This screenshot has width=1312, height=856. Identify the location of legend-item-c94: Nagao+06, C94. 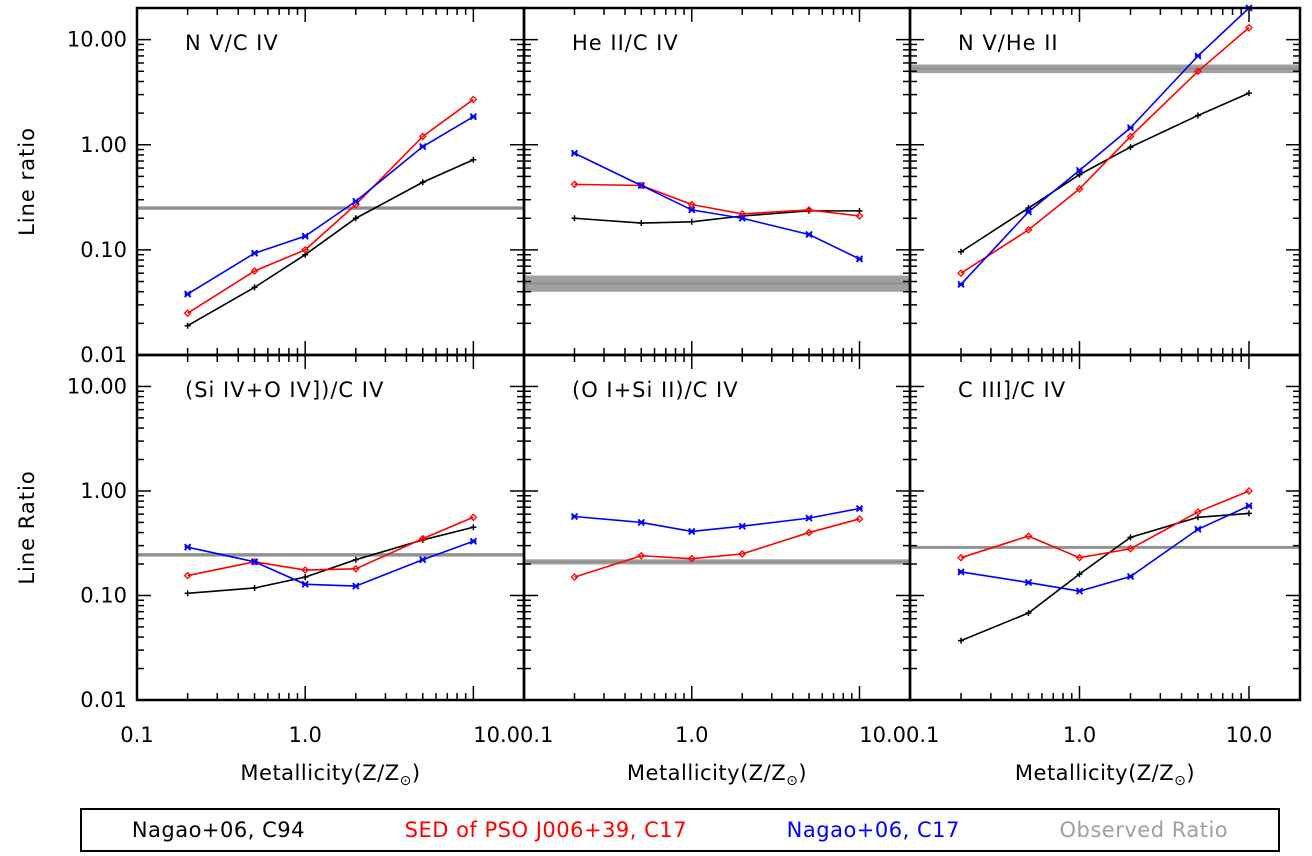
(218, 830).